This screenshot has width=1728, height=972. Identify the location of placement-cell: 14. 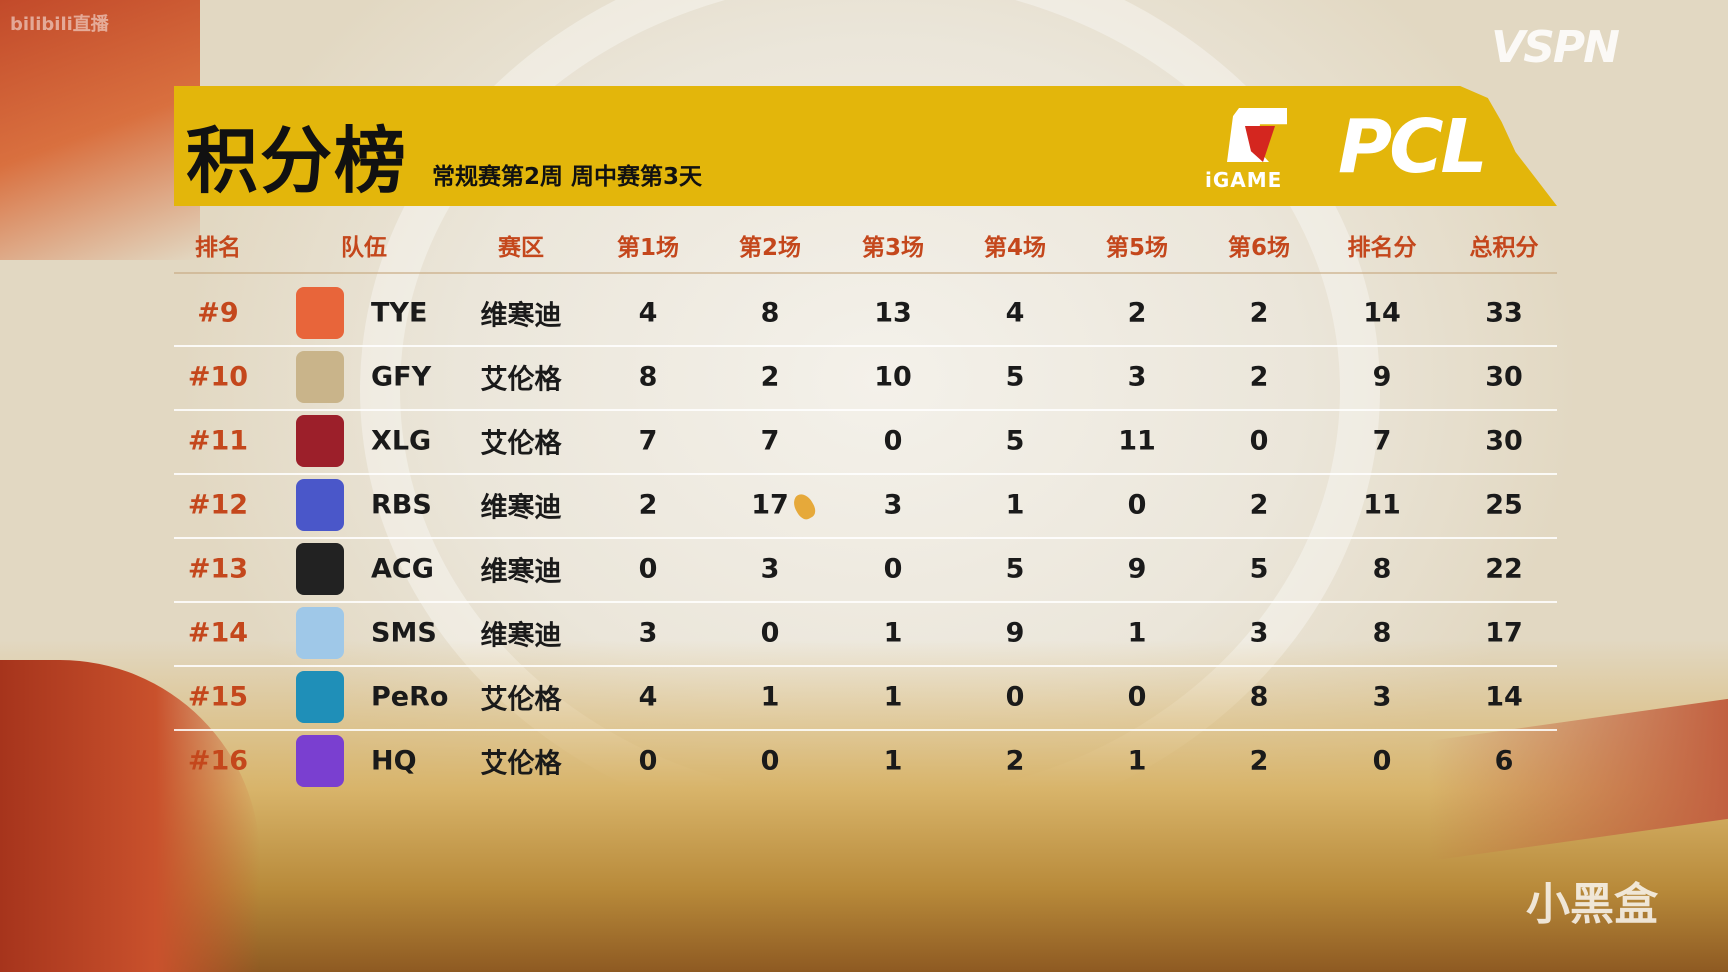
(1382, 313).